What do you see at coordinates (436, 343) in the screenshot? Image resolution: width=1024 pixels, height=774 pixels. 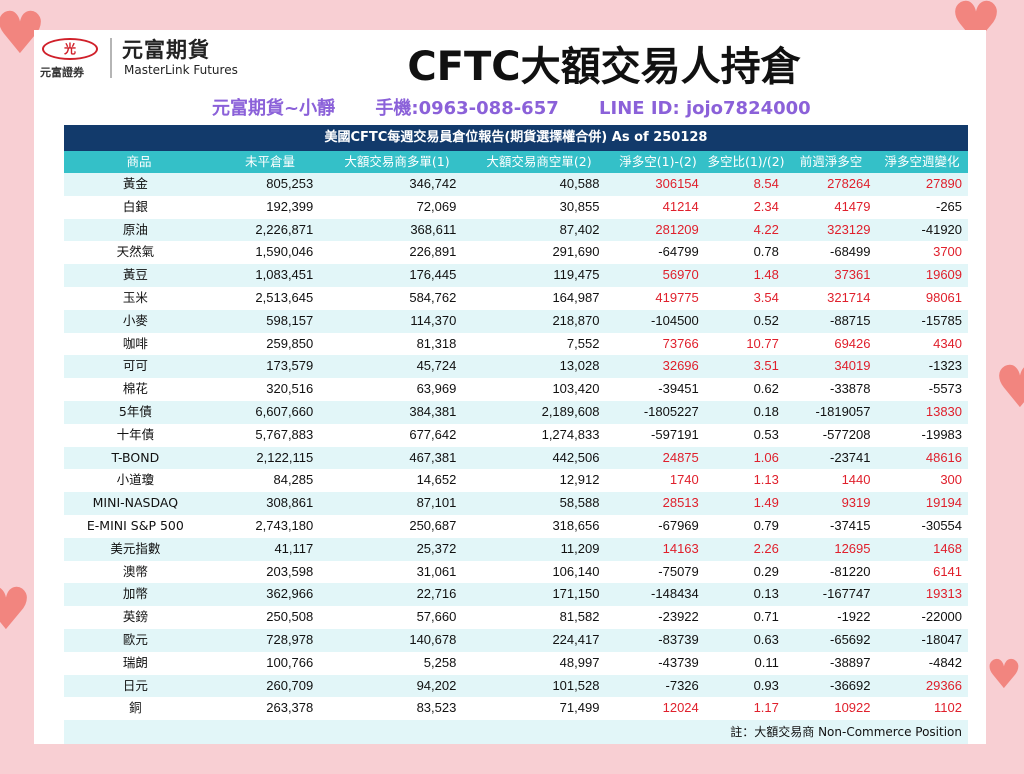 I see `value-cell: 81,318` at bounding box center [436, 343].